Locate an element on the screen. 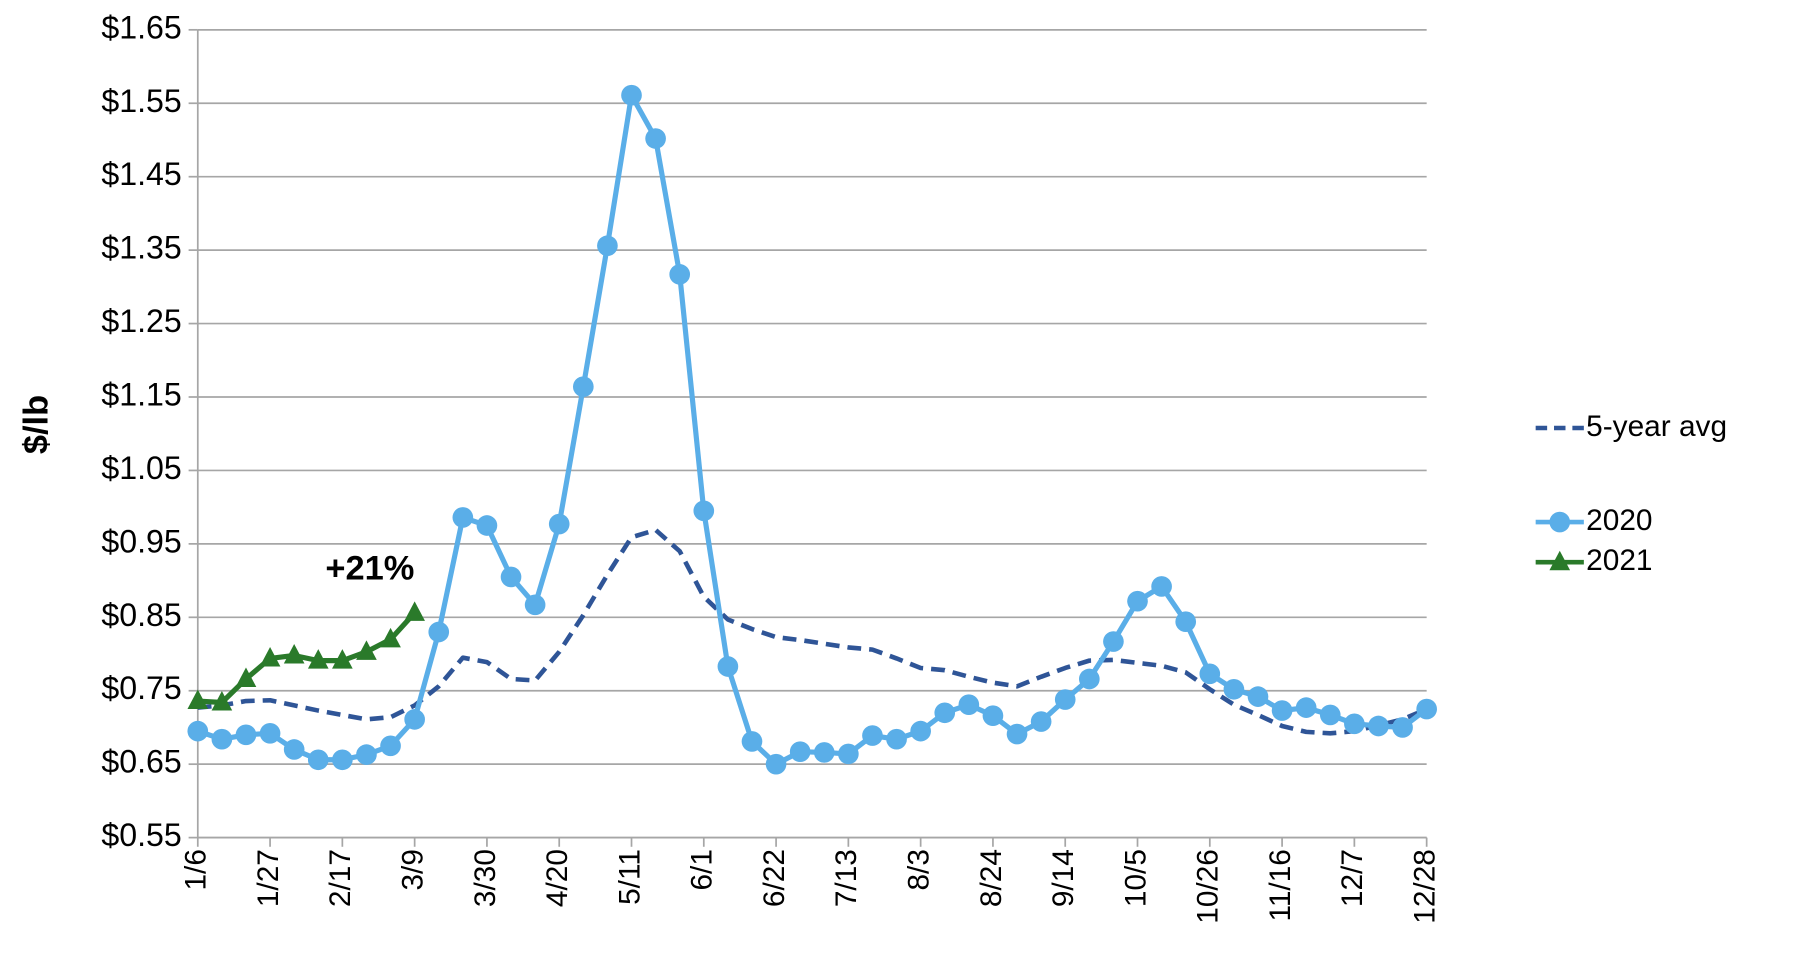 The image size is (1800, 973). y-tick-label: $0.95 is located at coordinates (141, 541).